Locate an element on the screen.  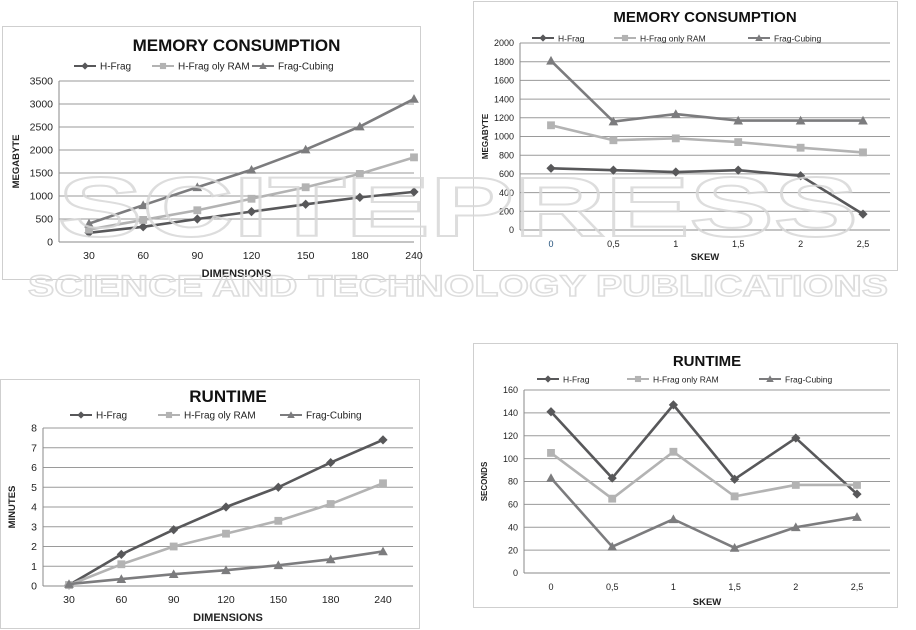
runtime-skew-legend-entry: H-Frag only RAM is located at coordinates (673, 380).